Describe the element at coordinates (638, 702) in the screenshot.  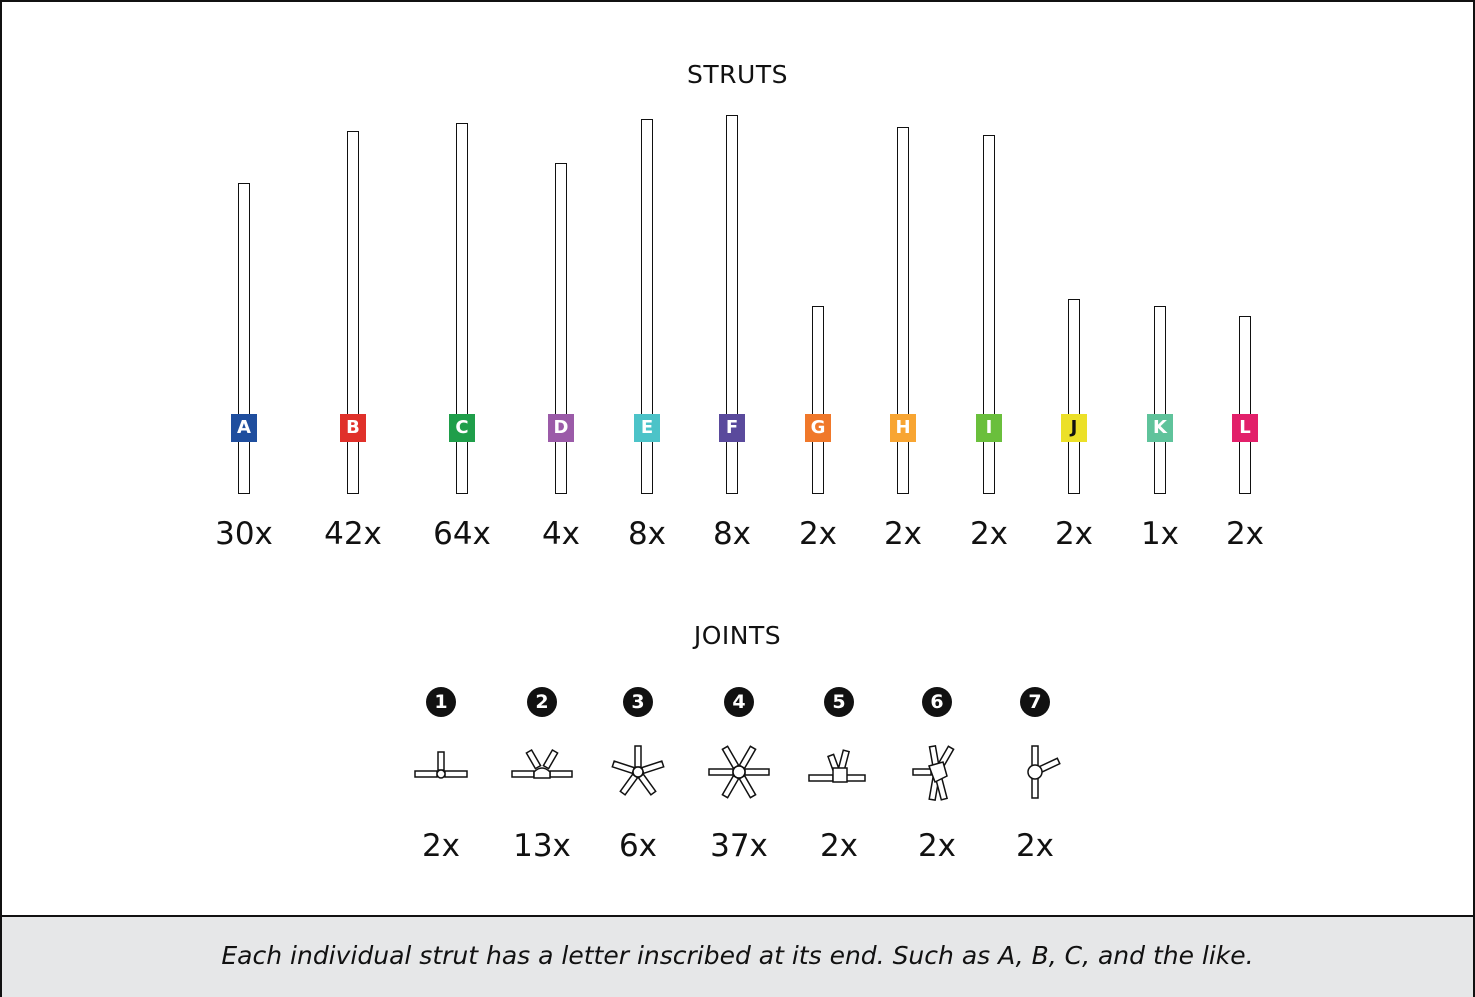
I see `joint-number-badge: 3` at that location.